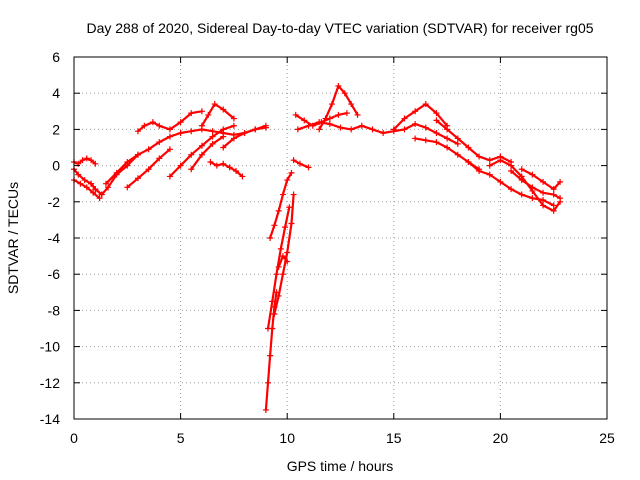 Image resolution: width=640 pixels, height=480 pixels. What do you see at coordinates (56, 129) in the screenshot?
I see `y-tick-label: 2` at bounding box center [56, 129].